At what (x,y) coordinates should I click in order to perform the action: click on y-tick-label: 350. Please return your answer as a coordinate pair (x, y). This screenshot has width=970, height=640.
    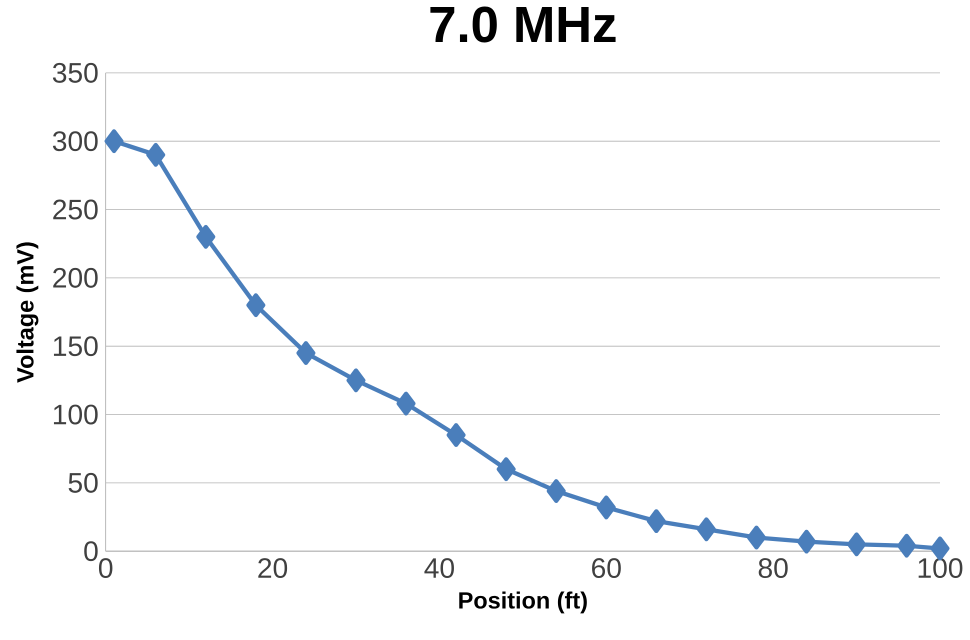
    Looking at the image, I should click on (75, 72).